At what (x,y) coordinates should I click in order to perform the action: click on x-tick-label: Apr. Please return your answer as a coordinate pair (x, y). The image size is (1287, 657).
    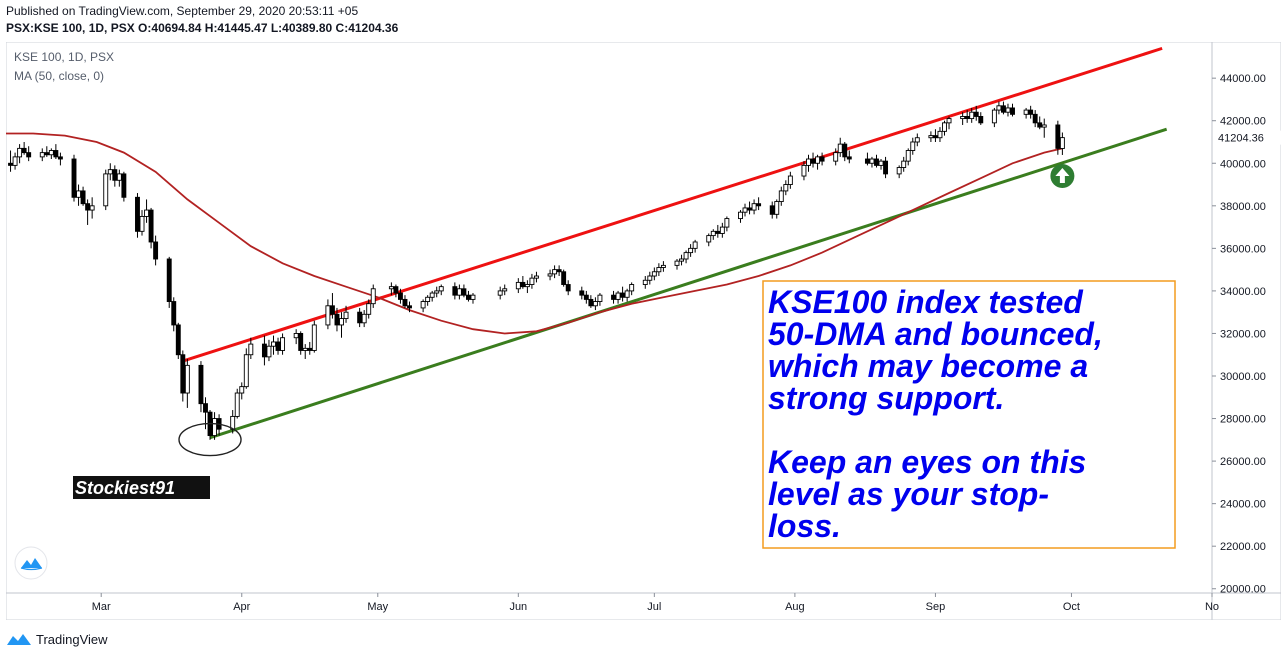
    Looking at the image, I should click on (241, 607).